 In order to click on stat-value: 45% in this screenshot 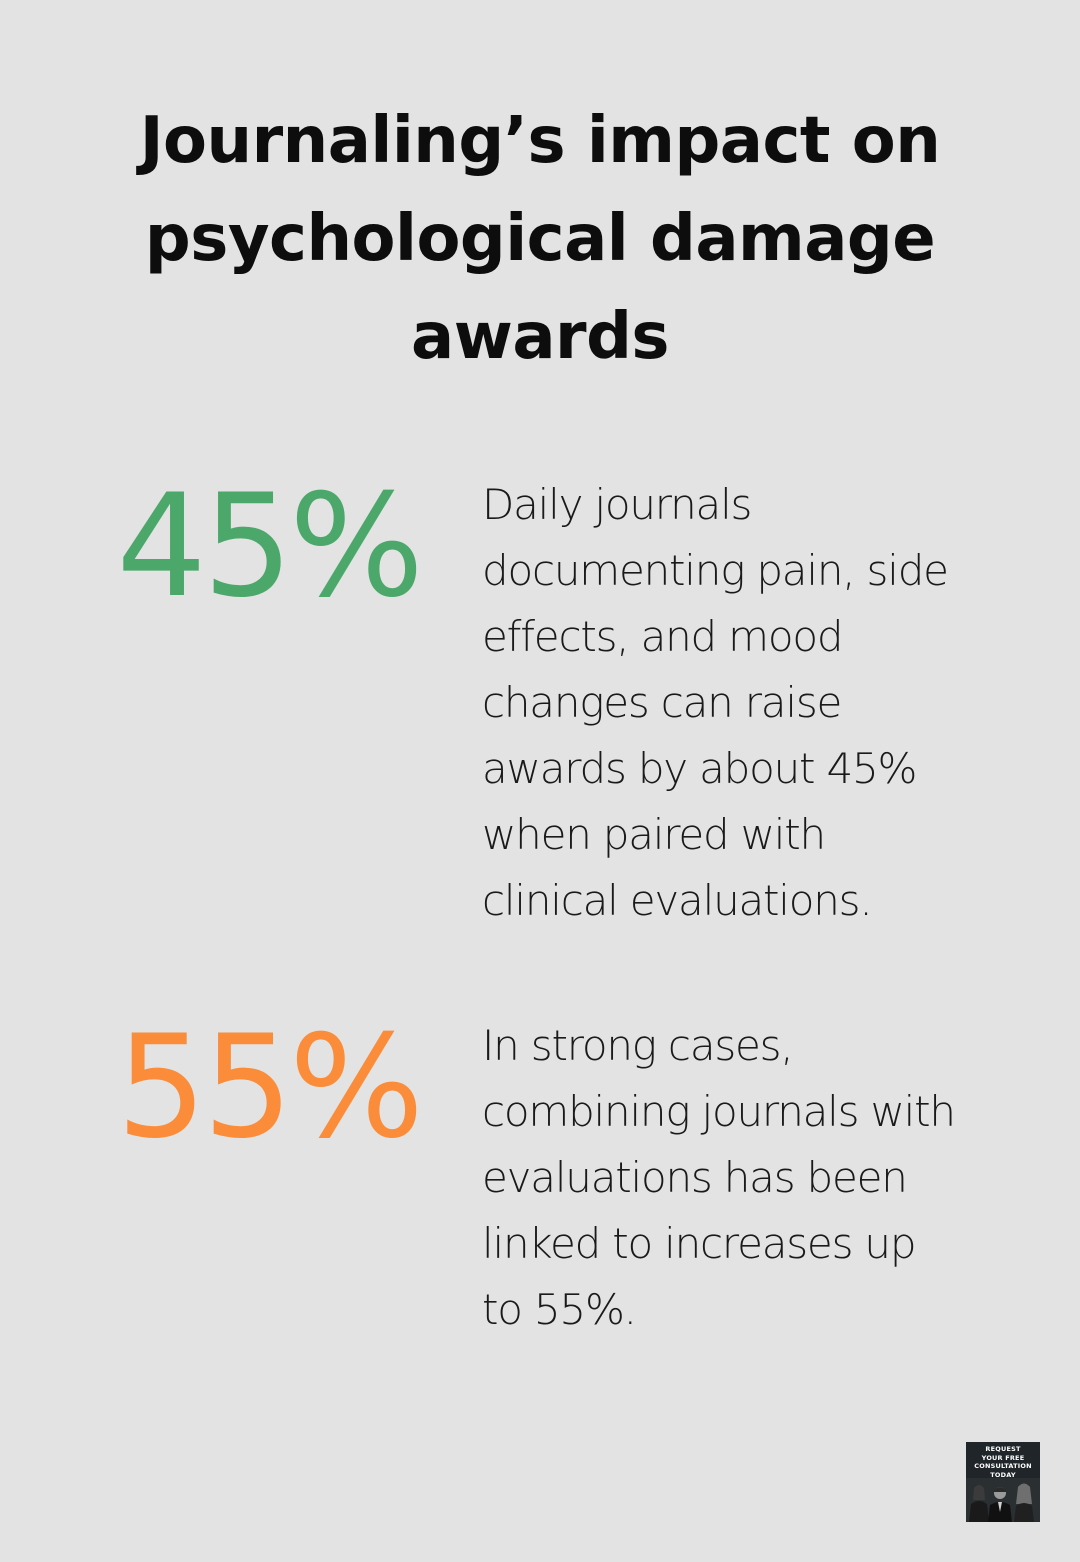, I will do `click(270, 546)`.